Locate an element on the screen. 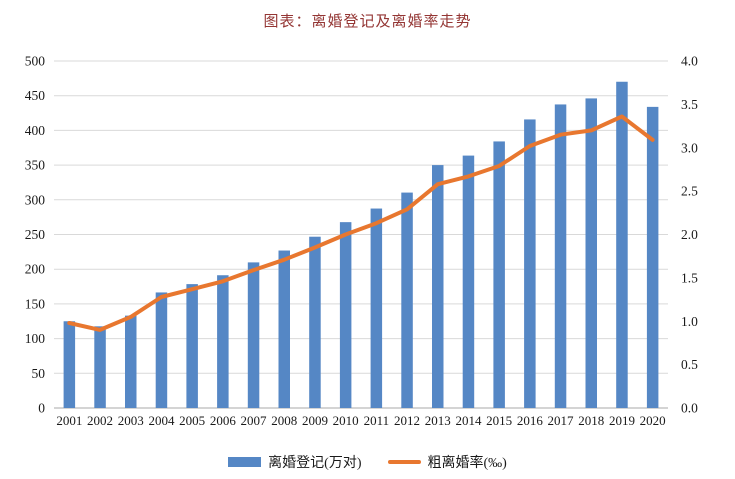 This screenshot has width=735, height=479. x-axis-label: 2009 is located at coordinates (315, 420).